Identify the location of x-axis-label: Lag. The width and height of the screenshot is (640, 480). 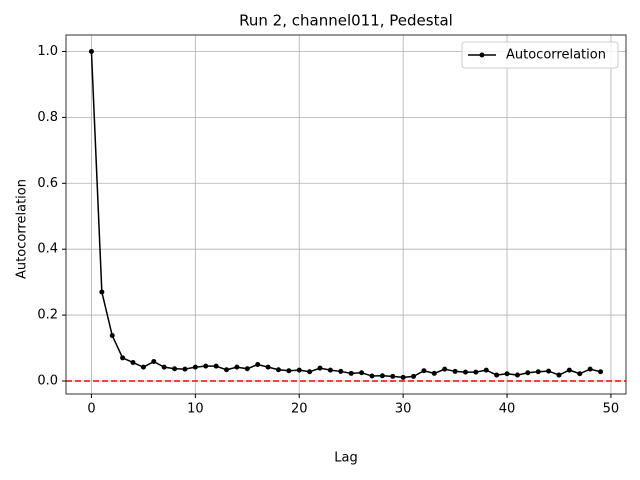
(345, 458).